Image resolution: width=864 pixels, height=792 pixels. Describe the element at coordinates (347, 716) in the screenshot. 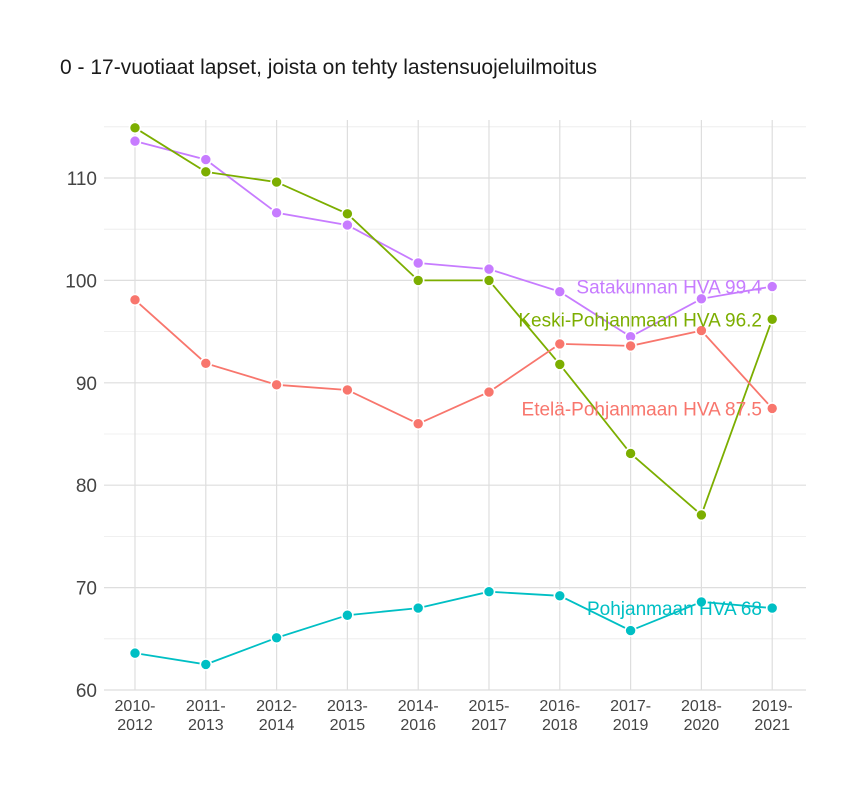

I see `x-tick-label: 2013-2015` at that location.